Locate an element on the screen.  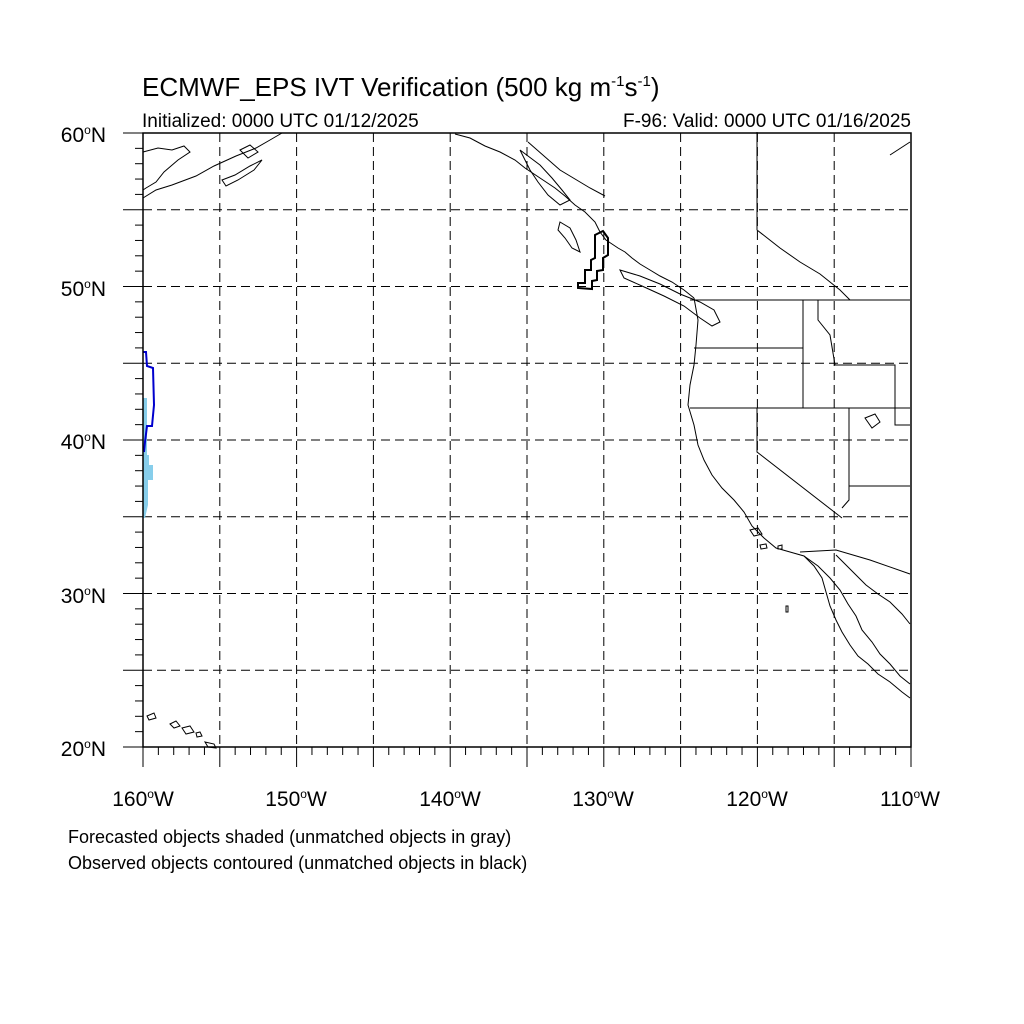
lat-label-60: 60oN is located at coordinates (83, 135).